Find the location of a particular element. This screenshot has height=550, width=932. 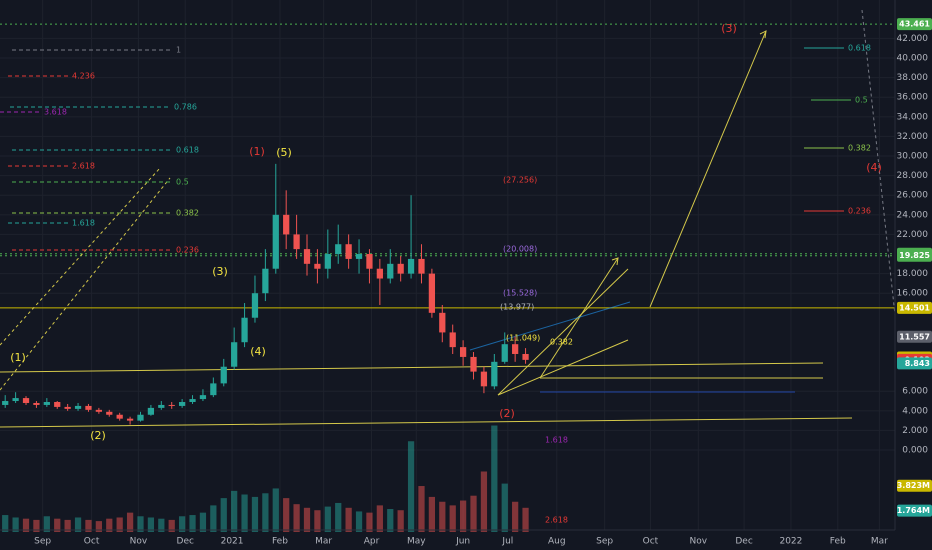

arrow-head is located at coordinates (615, 261).